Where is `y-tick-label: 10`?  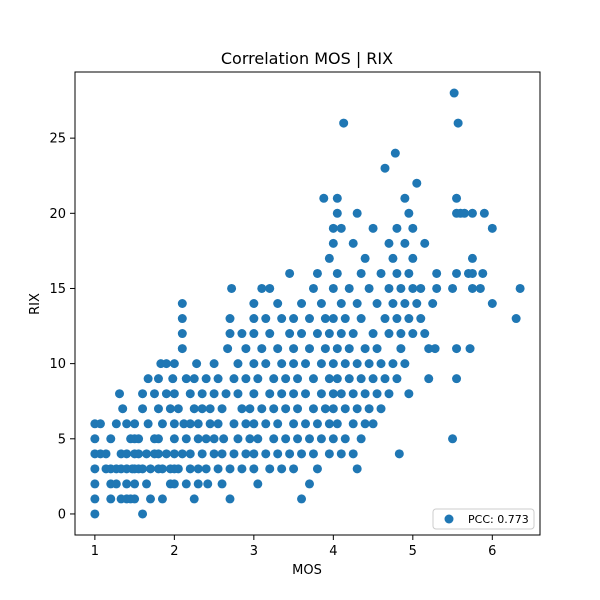
y-tick-label: 10 is located at coordinates (57, 364).